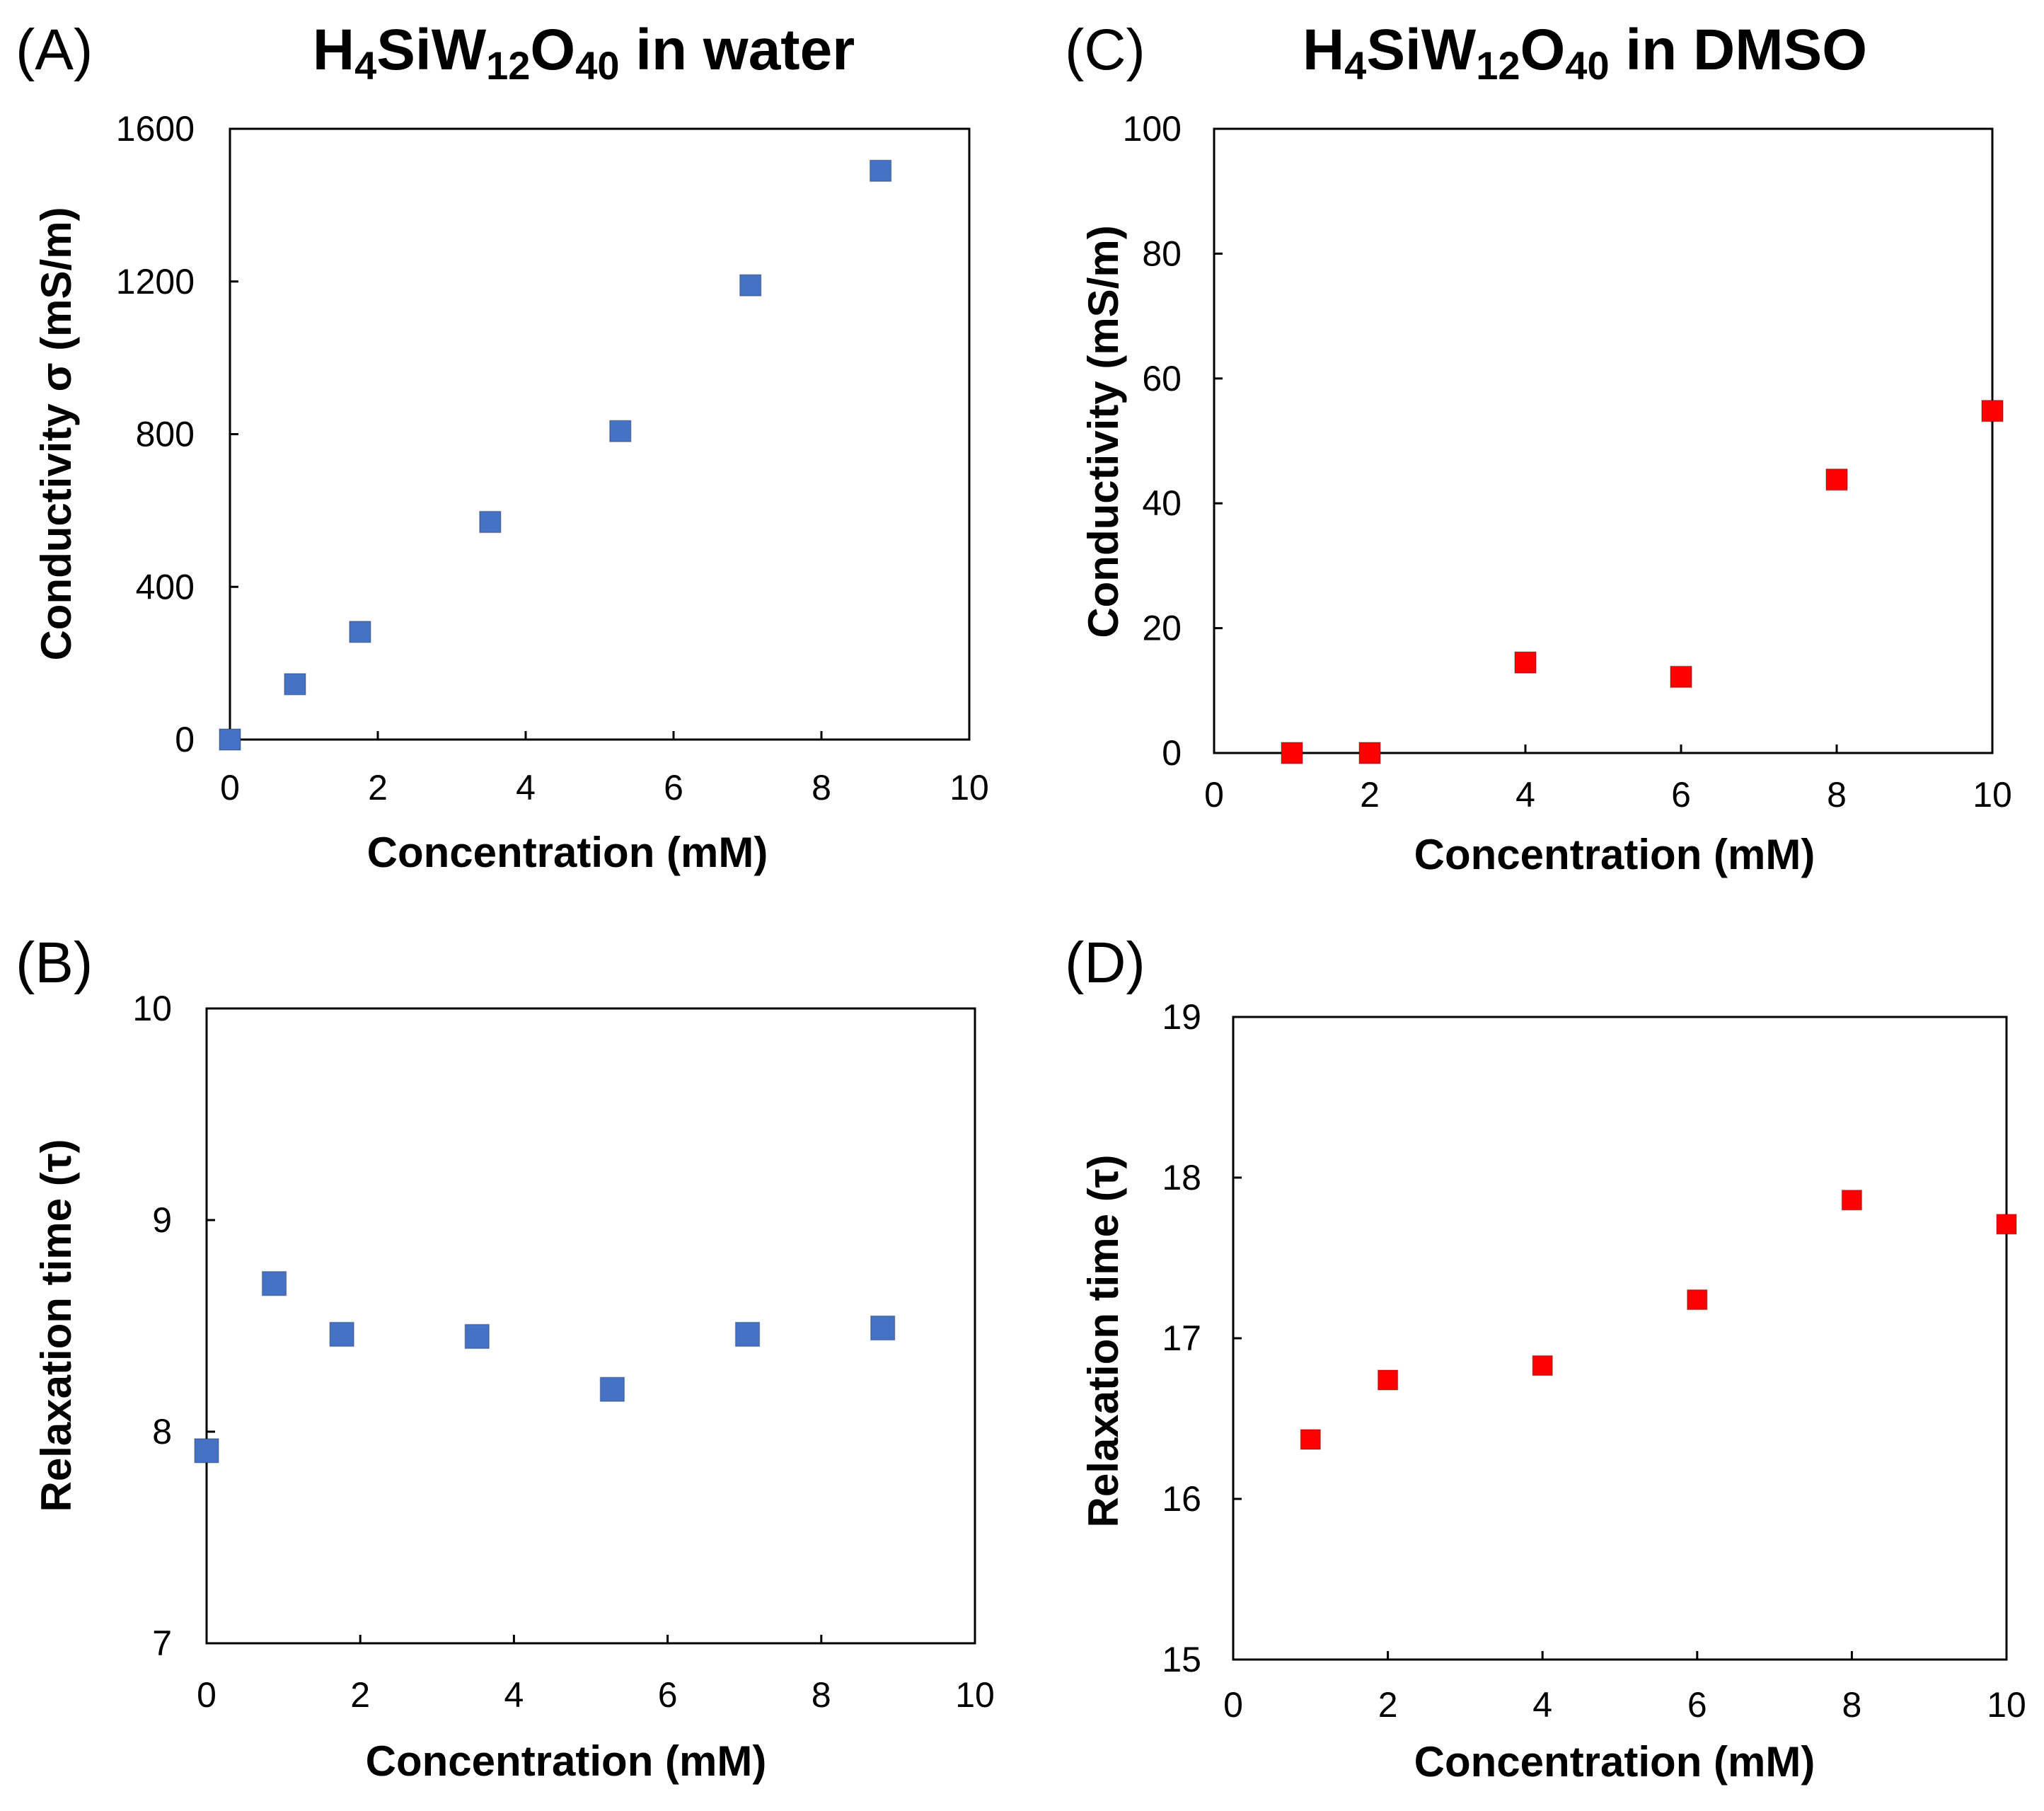 Image resolution: width=2044 pixels, height=1811 pixels. Describe the element at coordinates (821, 1695) in the screenshot. I see `x-tick-label-b-4: 8` at that location.